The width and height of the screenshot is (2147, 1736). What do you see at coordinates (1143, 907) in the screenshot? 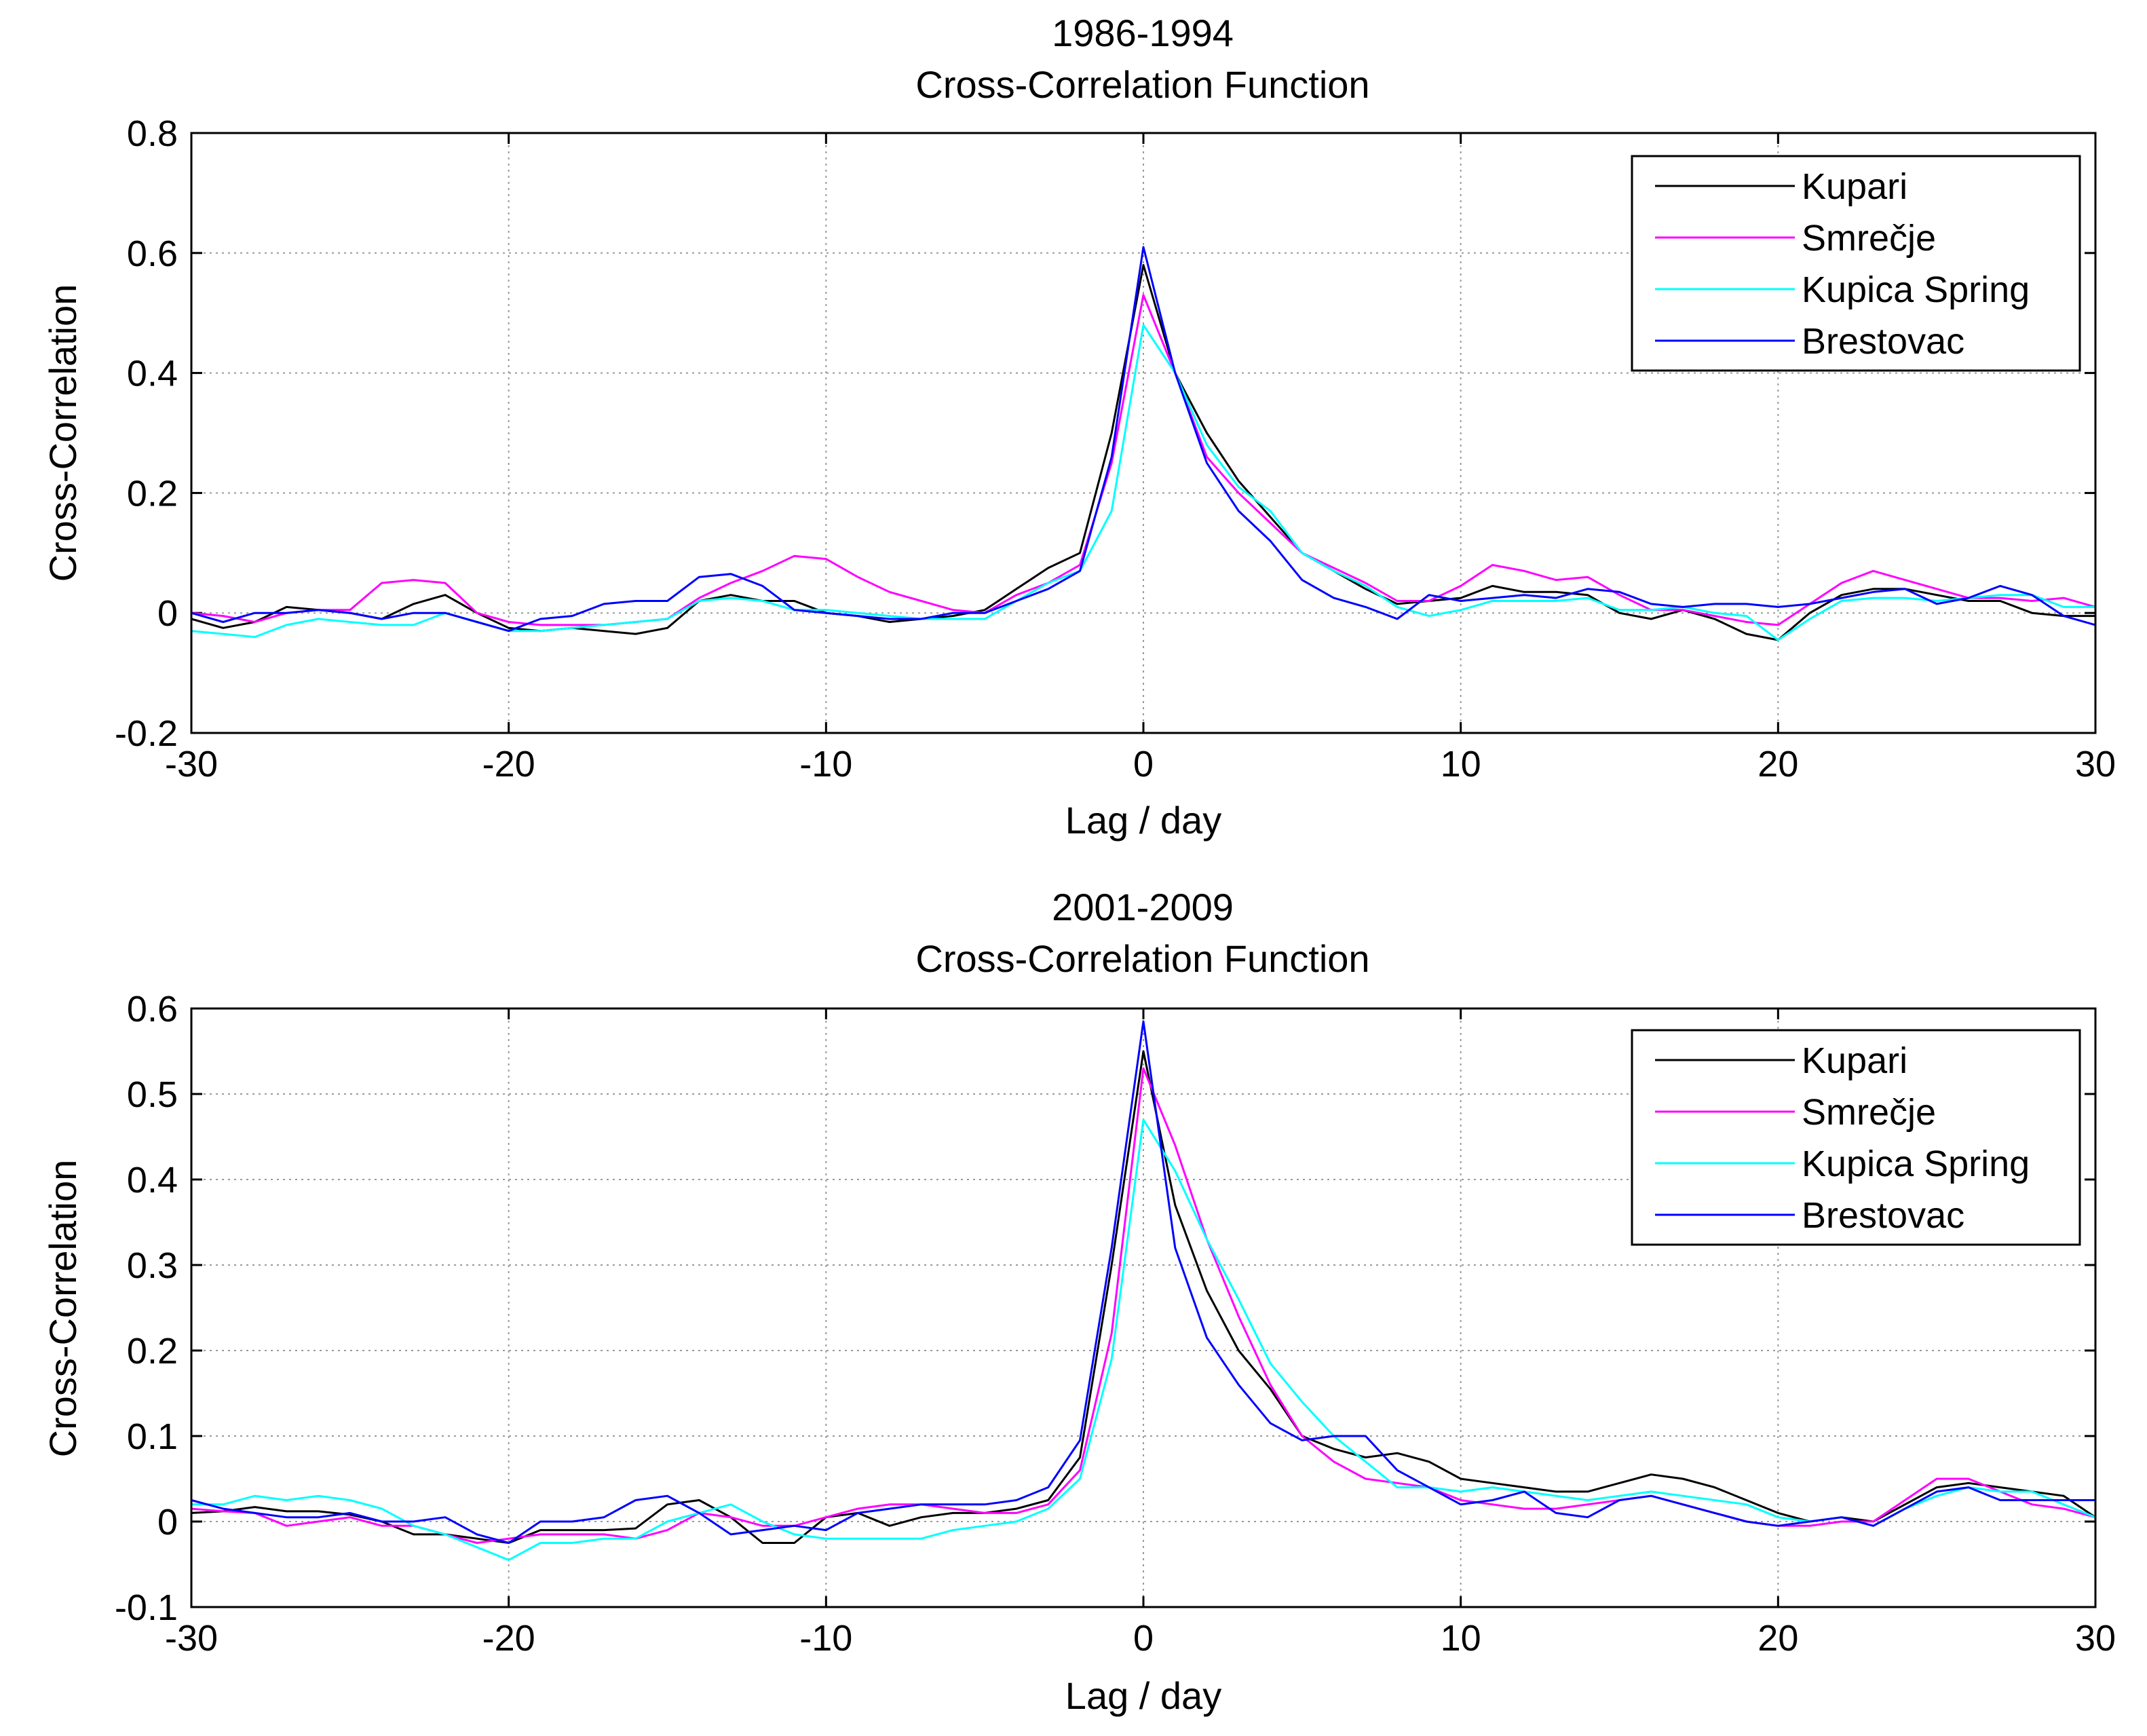
I see `chart-title: 2001-2009` at bounding box center [1143, 907].